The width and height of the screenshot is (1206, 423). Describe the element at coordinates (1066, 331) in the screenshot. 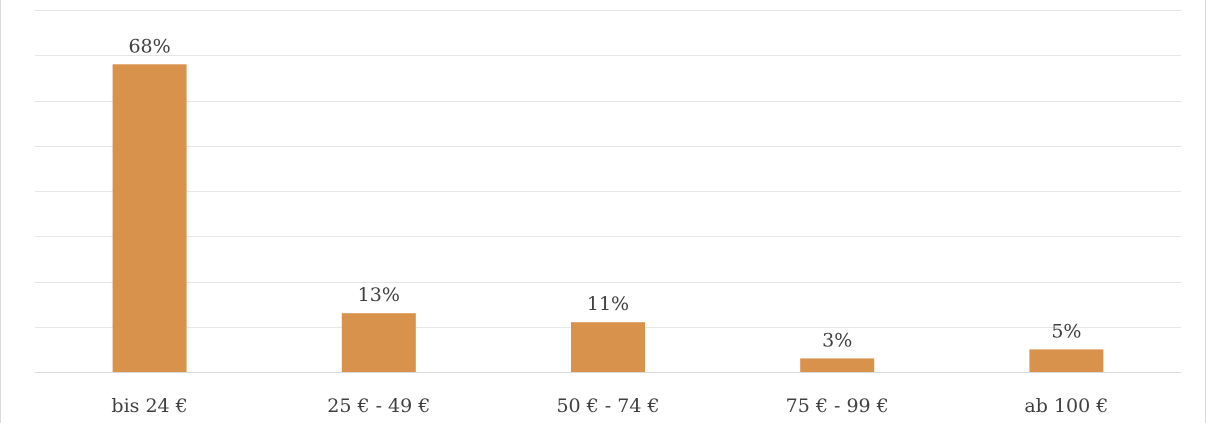

I see `data-label: 5%` at that location.